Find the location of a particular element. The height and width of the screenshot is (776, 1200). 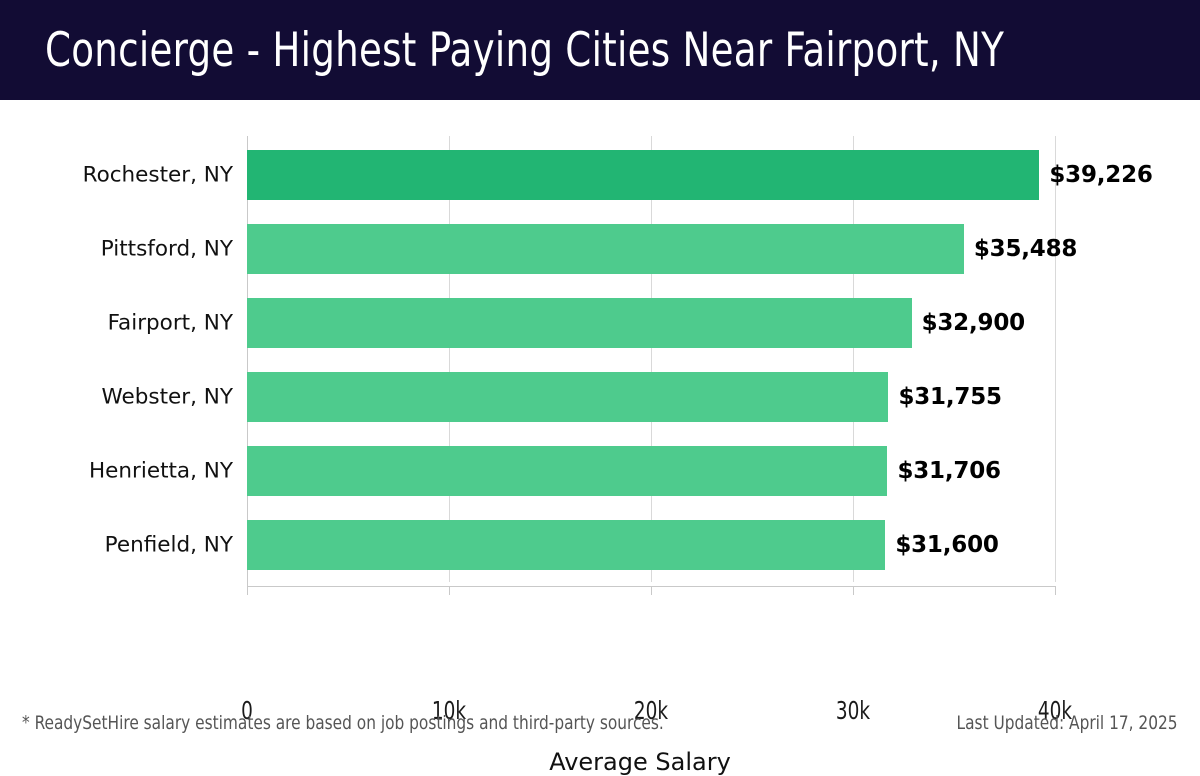

bar-category-label: Webster, NY is located at coordinates (167, 397).